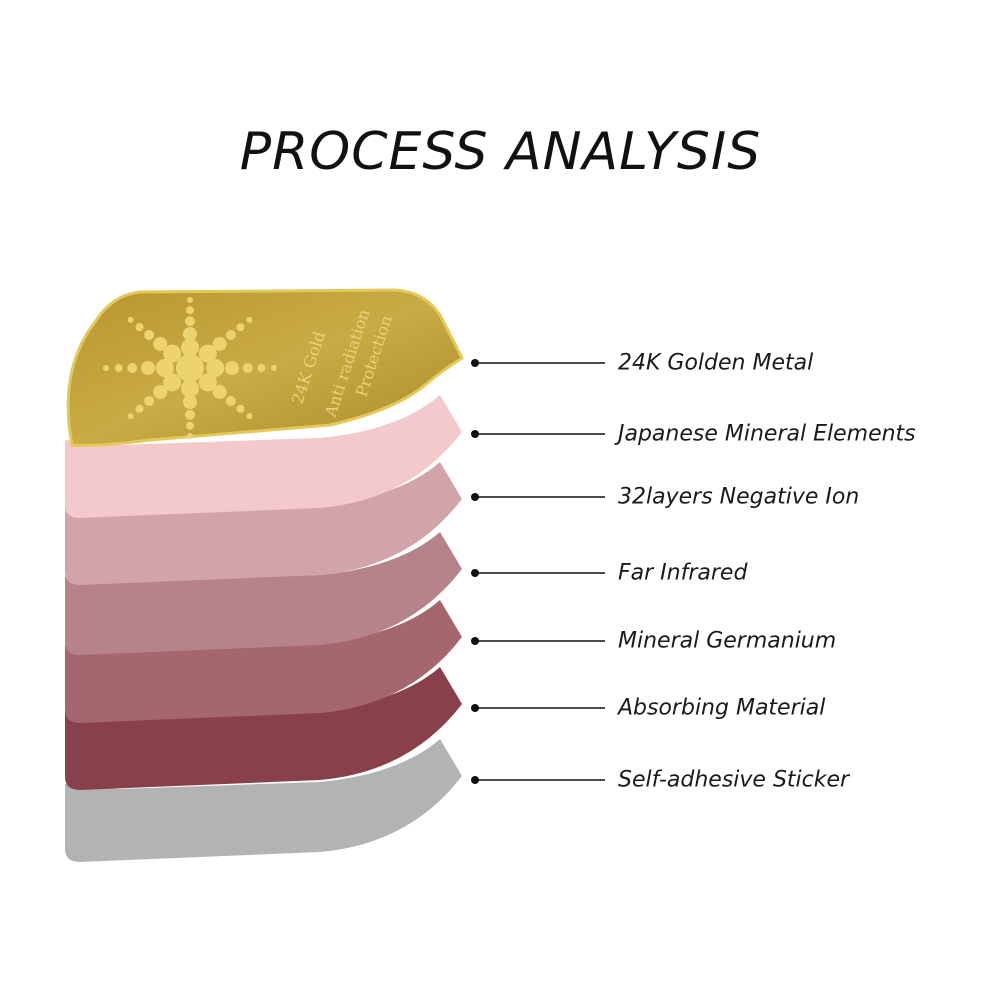  Describe the element at coordinates (767, 434) in the screenshot. I see `layer-label: Japanese Mineral Elements` at that location.